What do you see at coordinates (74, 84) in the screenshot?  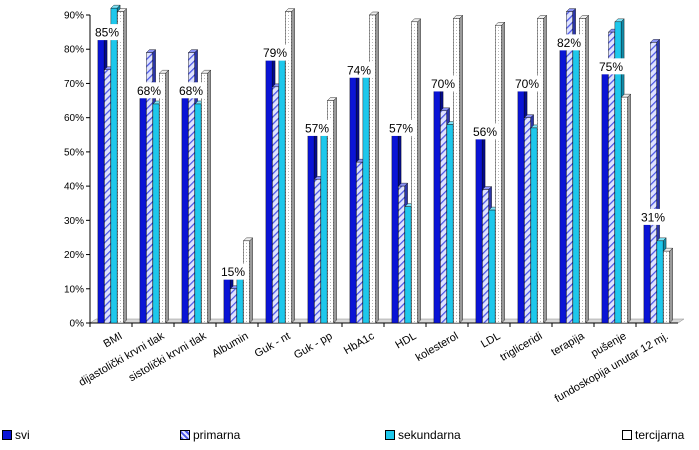 I see `y-tick-label: 70%` at bounding box center [74, 84].